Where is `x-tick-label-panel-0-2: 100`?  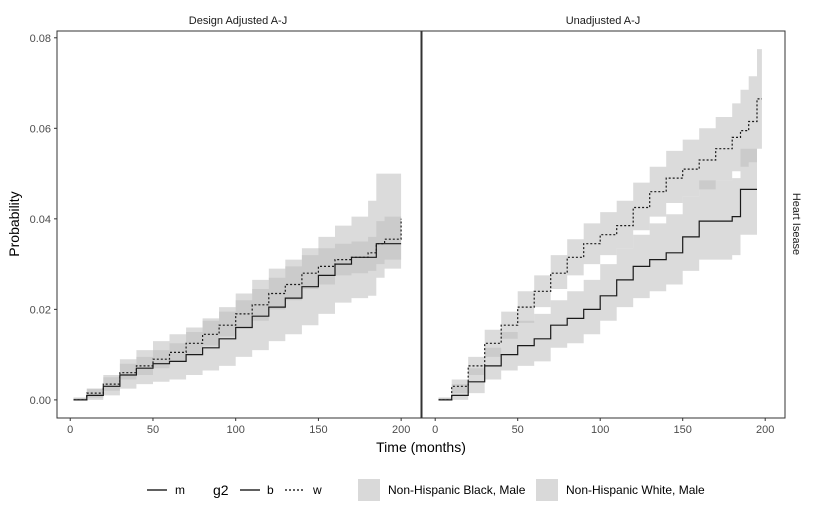
x-tick-label-panel-0-2: 100 is located at coordinates (236, 430).